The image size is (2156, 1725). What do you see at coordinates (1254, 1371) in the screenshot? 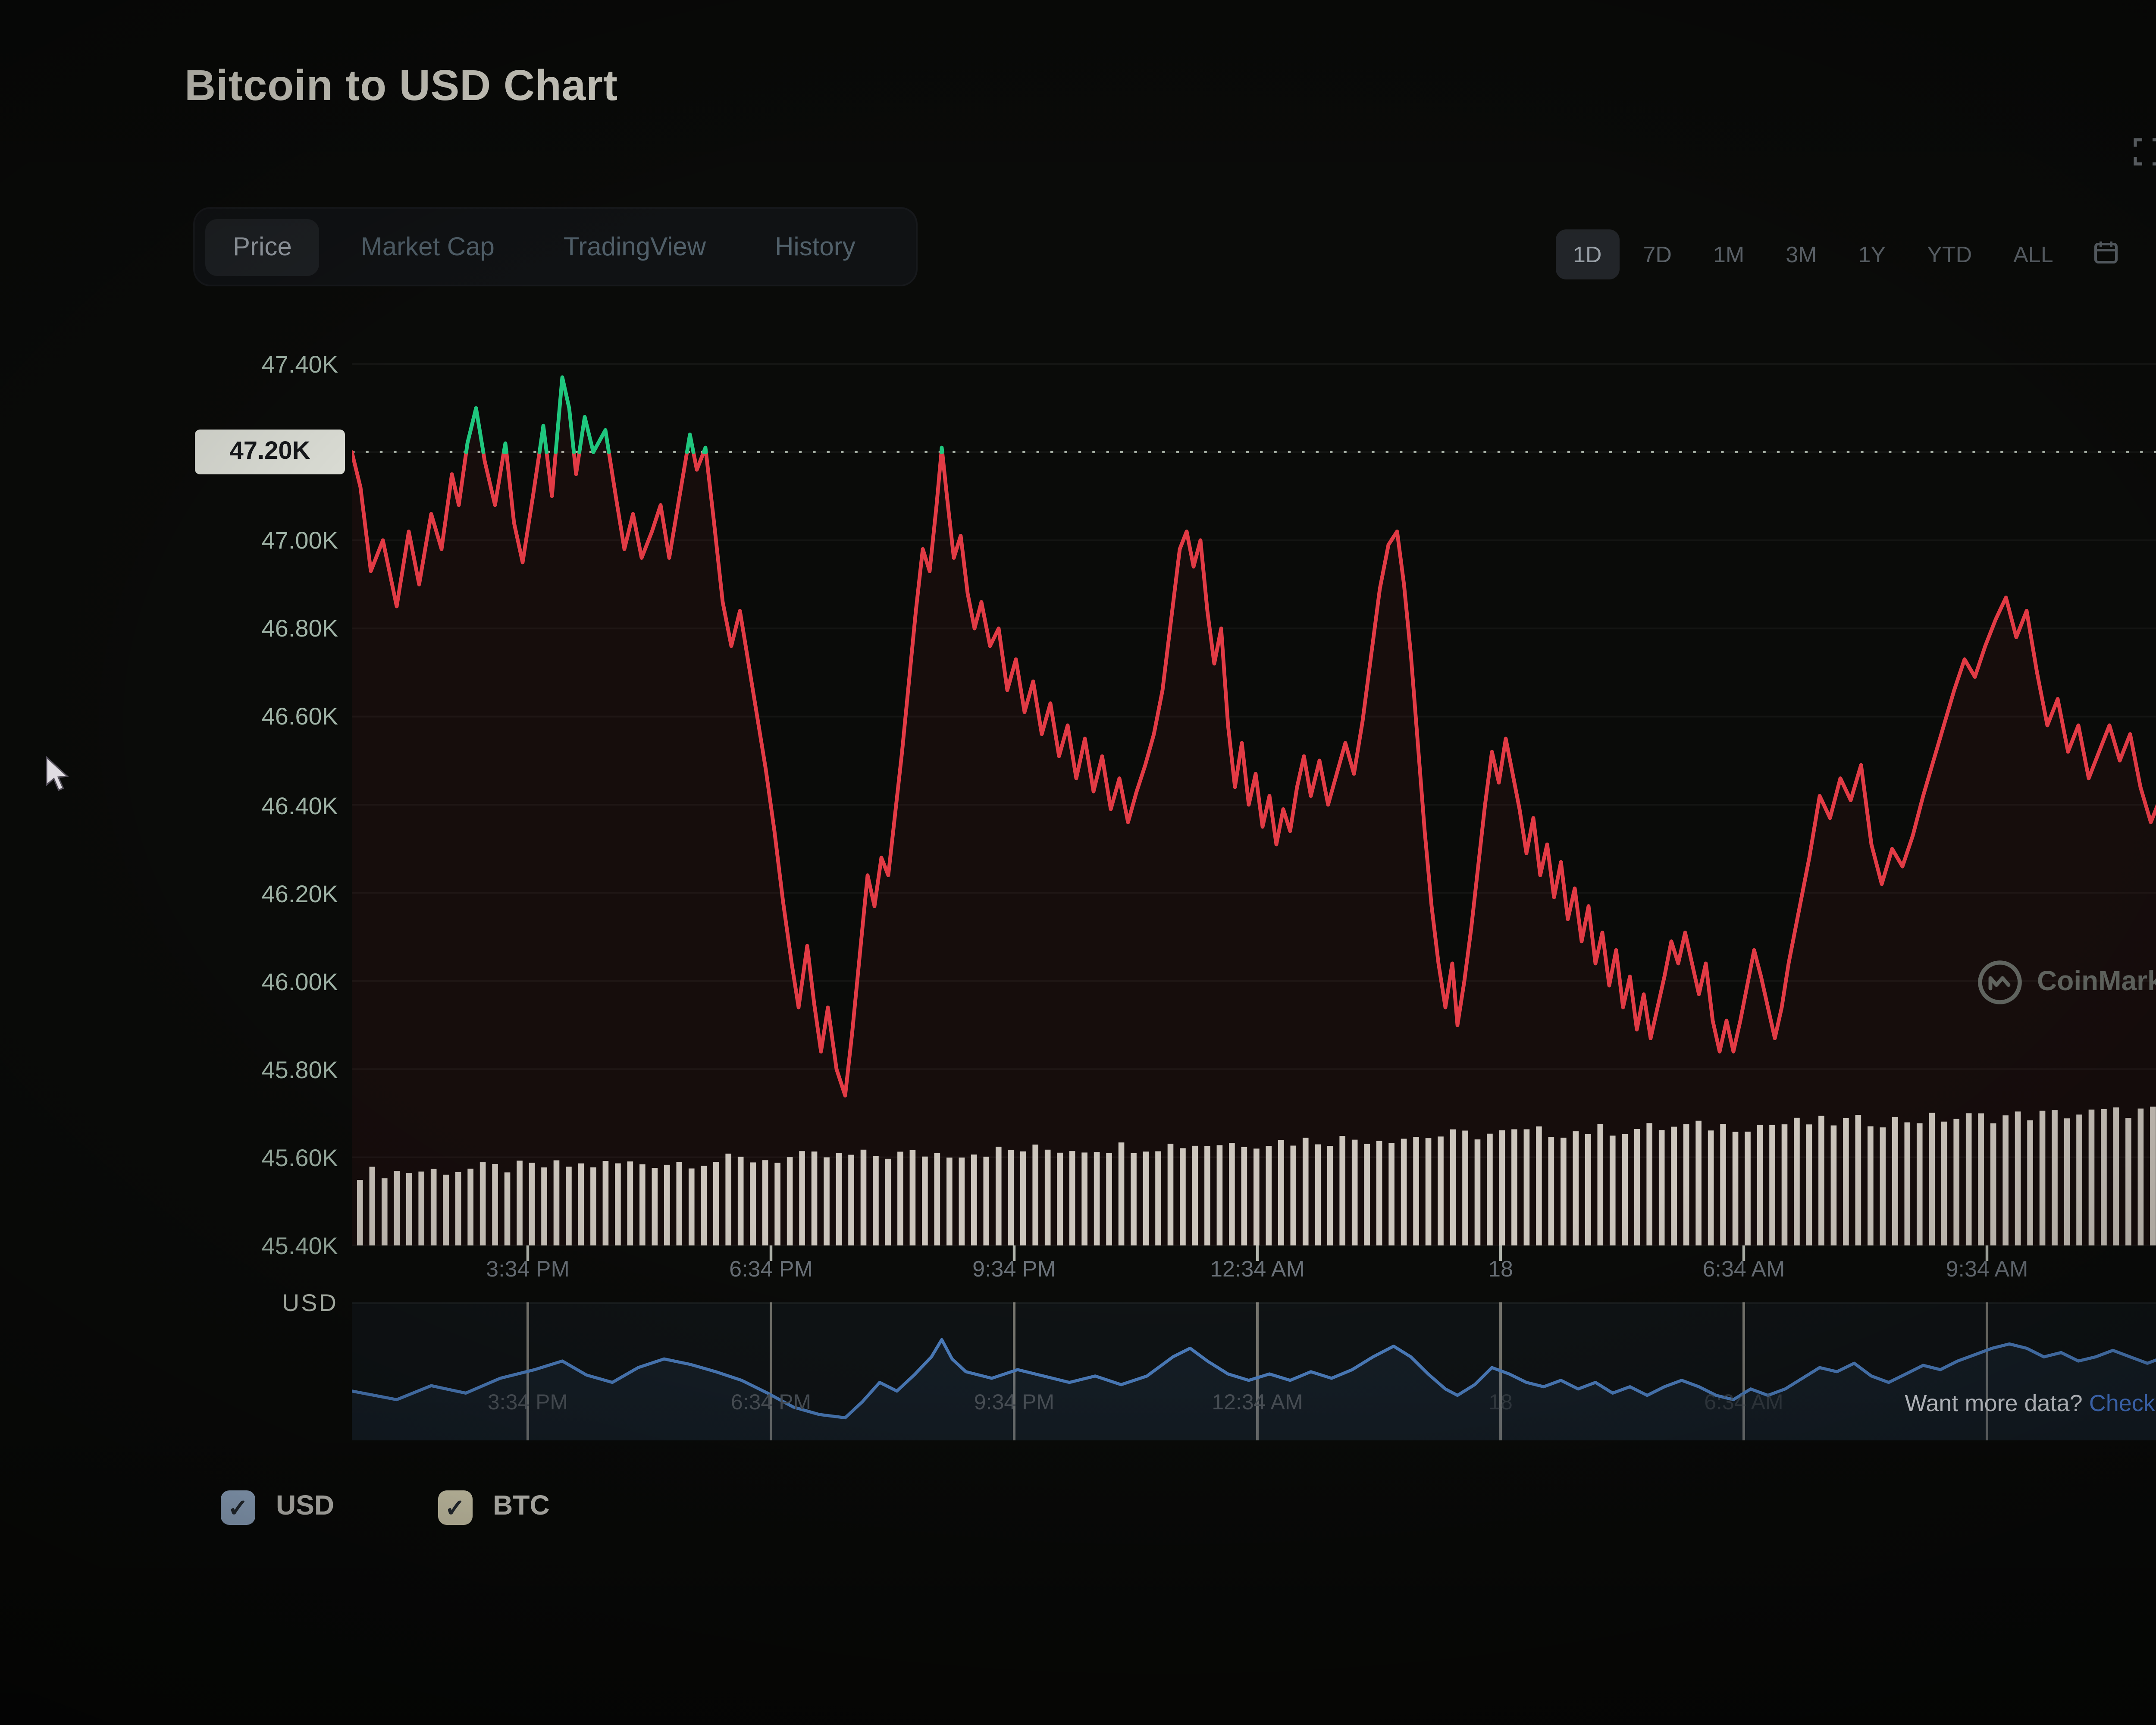
I see `brush-mini-chart` at bounding box center [1254, 1371].